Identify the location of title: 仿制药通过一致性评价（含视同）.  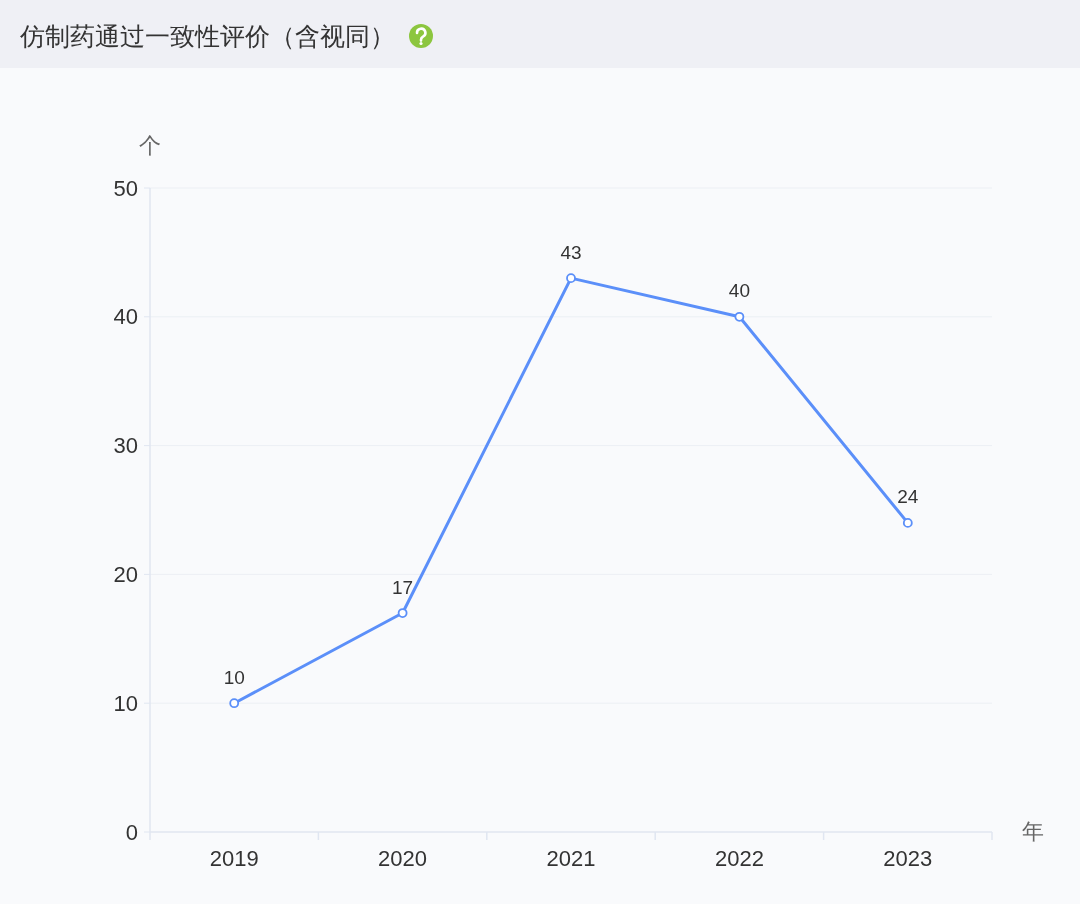
(207, 36).